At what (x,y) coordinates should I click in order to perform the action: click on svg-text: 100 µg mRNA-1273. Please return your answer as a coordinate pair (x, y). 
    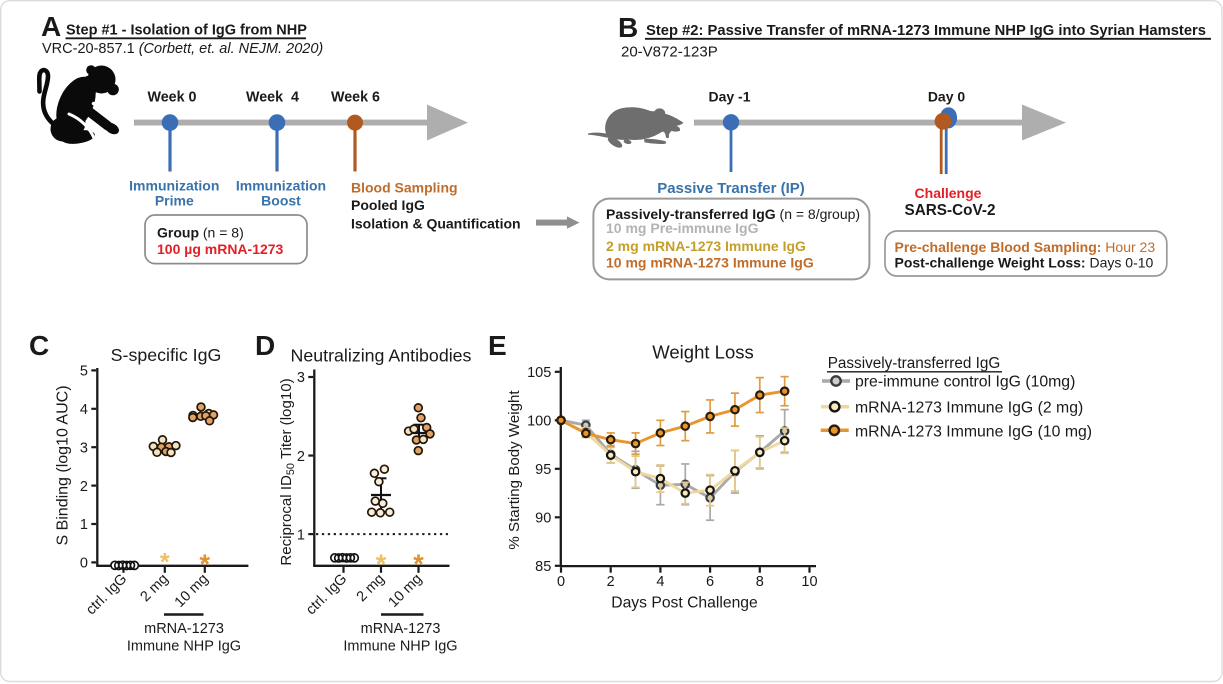
    Looking at the image, I should click on (220, 249).